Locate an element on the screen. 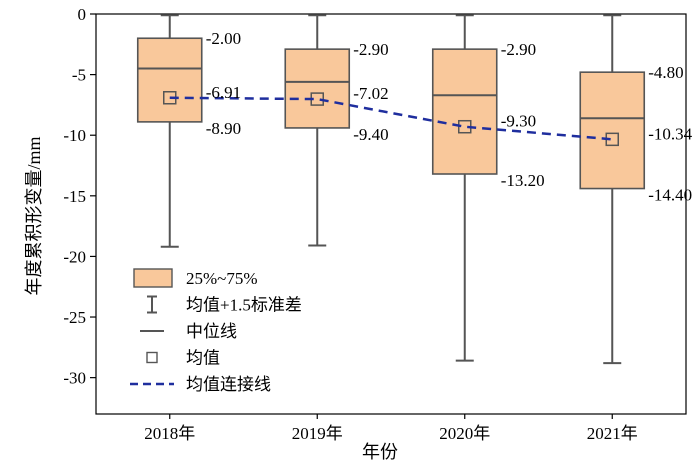 Image resolution: width=700 pixels, height=468 pixels. legend-swatch-box is located at coordinates (153, 278).